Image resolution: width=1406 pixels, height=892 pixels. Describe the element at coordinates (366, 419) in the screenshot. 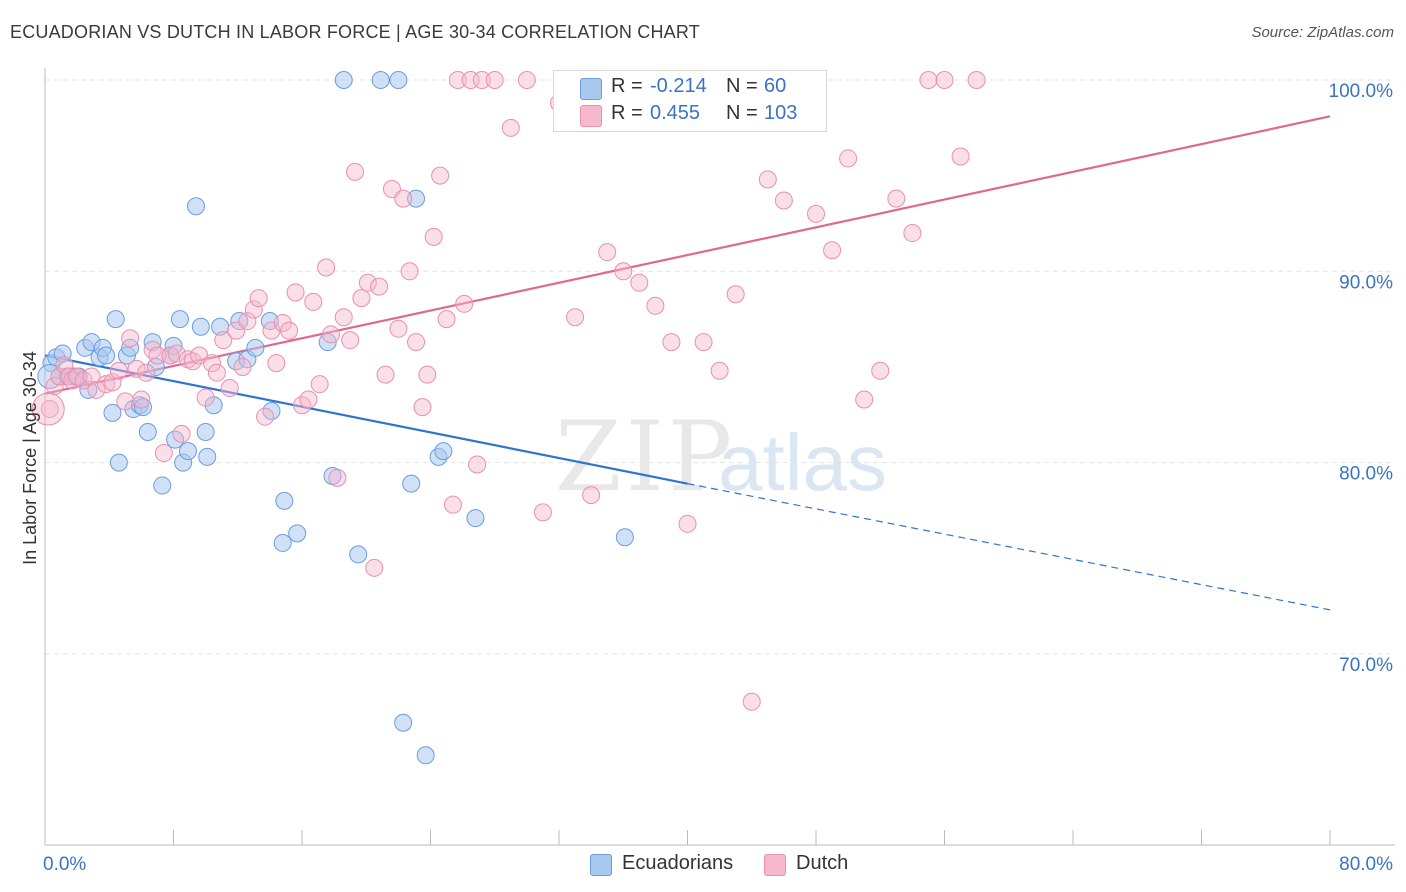

I see `ecuadorians-trend-line` at that location.